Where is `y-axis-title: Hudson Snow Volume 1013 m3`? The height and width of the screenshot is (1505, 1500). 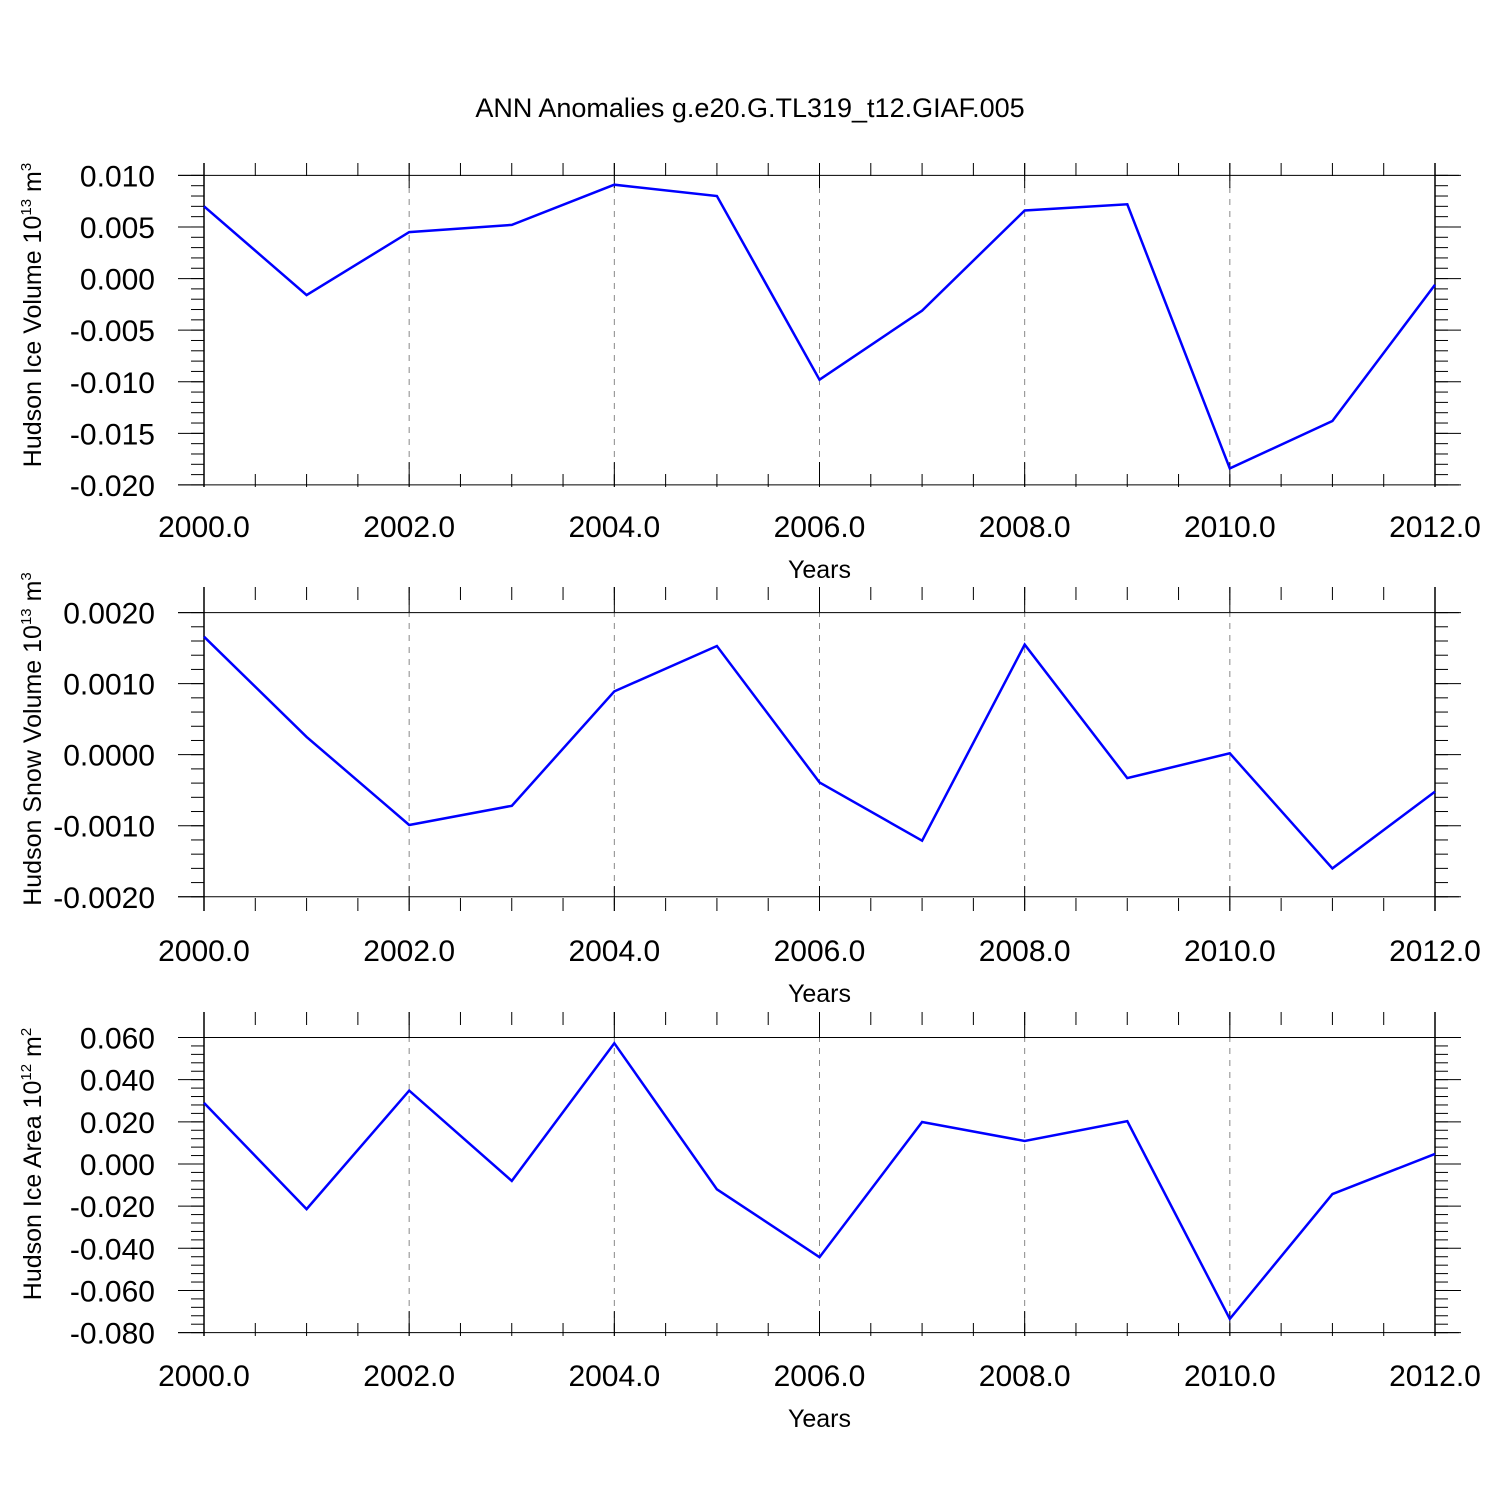
y-axis-title: Hudson Snow Volume 1013 m3 is located at coordinates (32, 739).